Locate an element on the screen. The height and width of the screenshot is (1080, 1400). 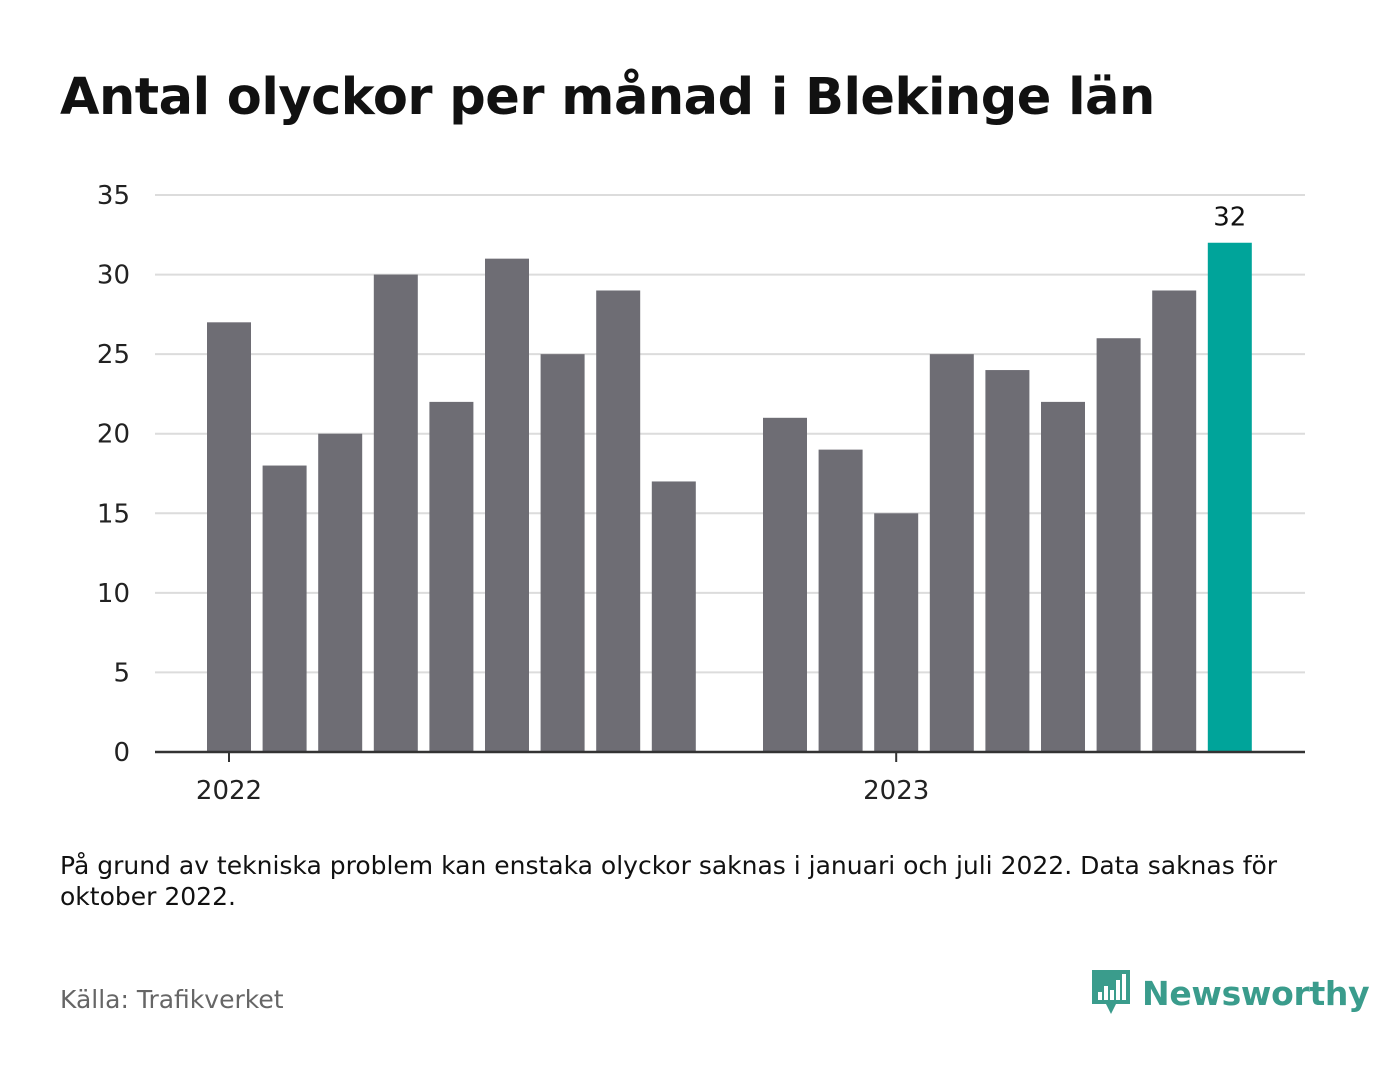
y-tick-label: 35 is located at coordinates (113, 196).